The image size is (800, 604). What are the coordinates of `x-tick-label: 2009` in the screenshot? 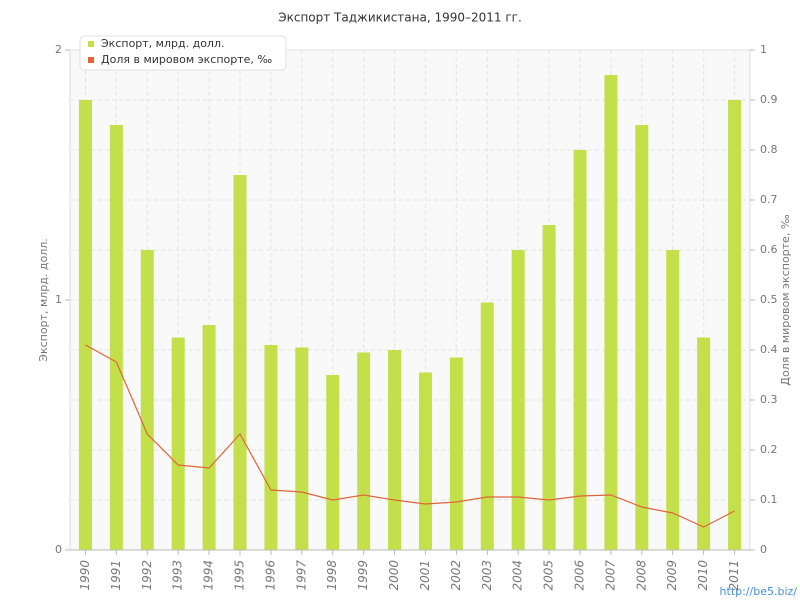 It's located at (672, 575).